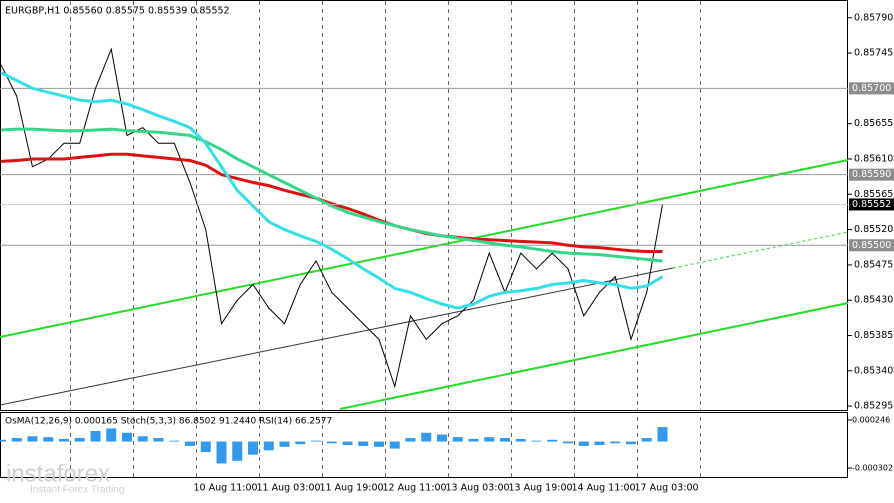 Image resolution: width=894 pixels, height=503 pixels. I want to click on current-label: 0.85552, so click(871, 204).